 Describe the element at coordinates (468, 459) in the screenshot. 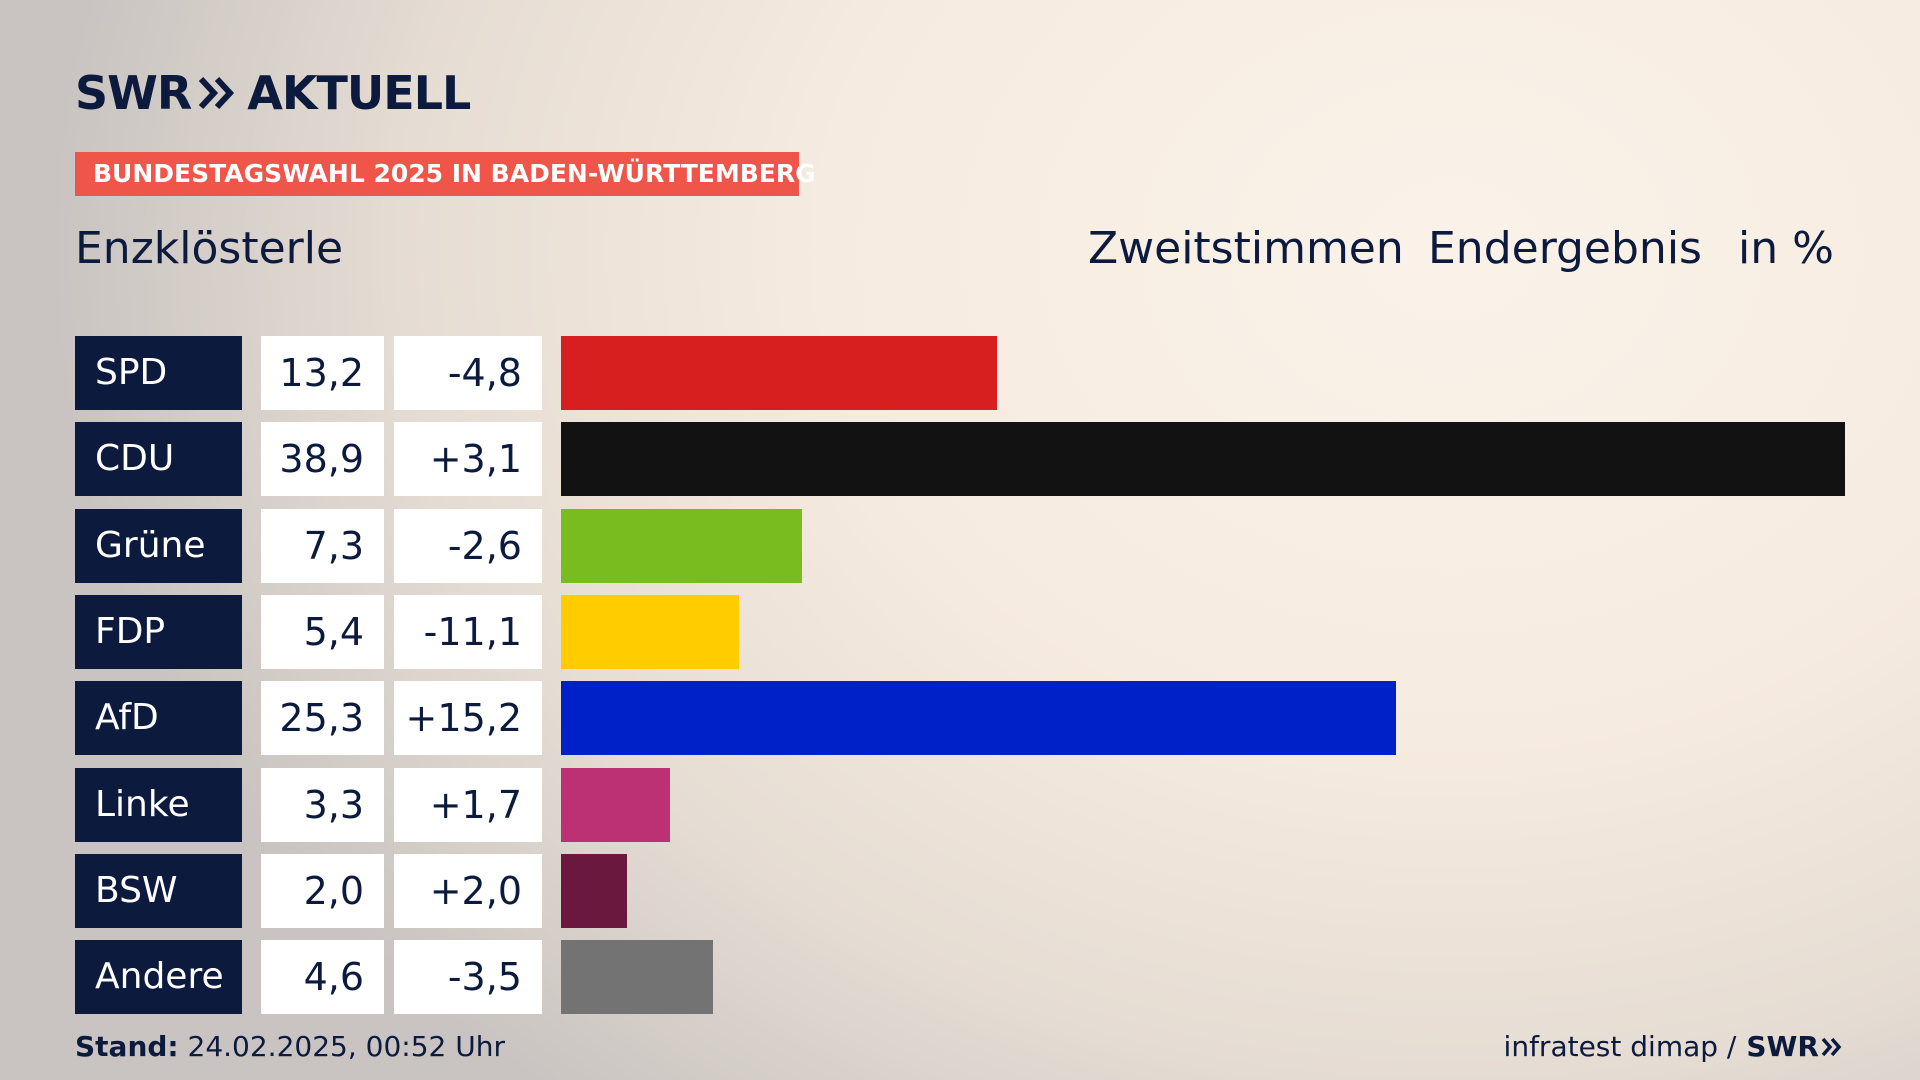

I see `vote-change-value: +3,1` at that location.